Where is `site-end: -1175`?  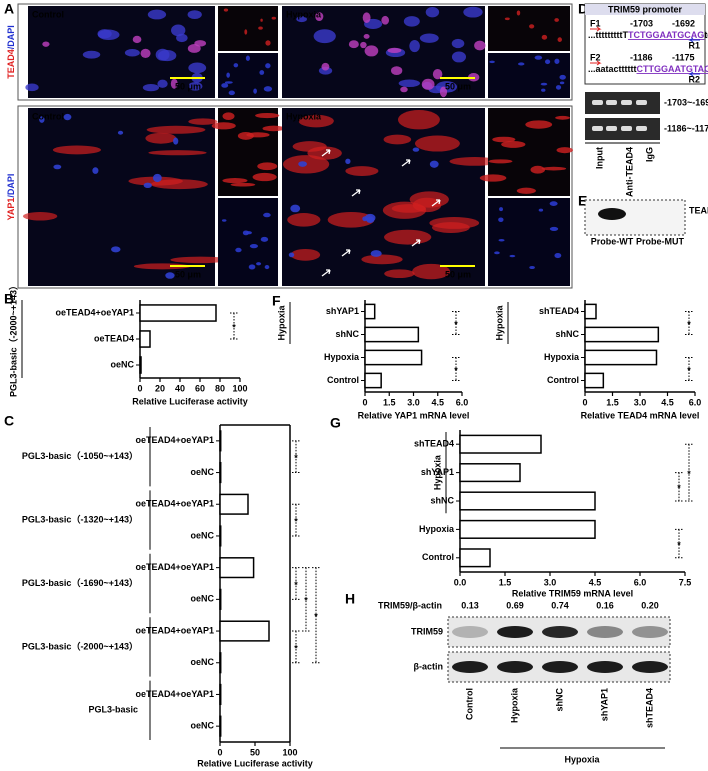
site-end: -1175 is located at coordinates (683, 57).